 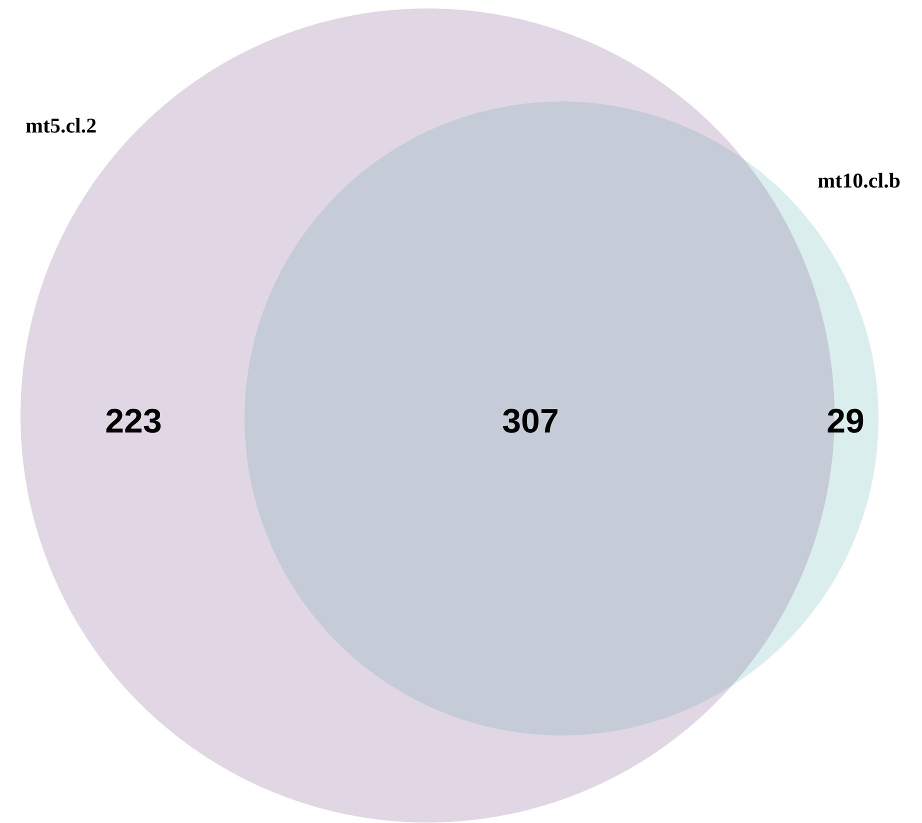 What do you see at coordinates (859, 180) in the screenshot?
I see `text: mt10.cl.b` at bounding box center [859, 180].